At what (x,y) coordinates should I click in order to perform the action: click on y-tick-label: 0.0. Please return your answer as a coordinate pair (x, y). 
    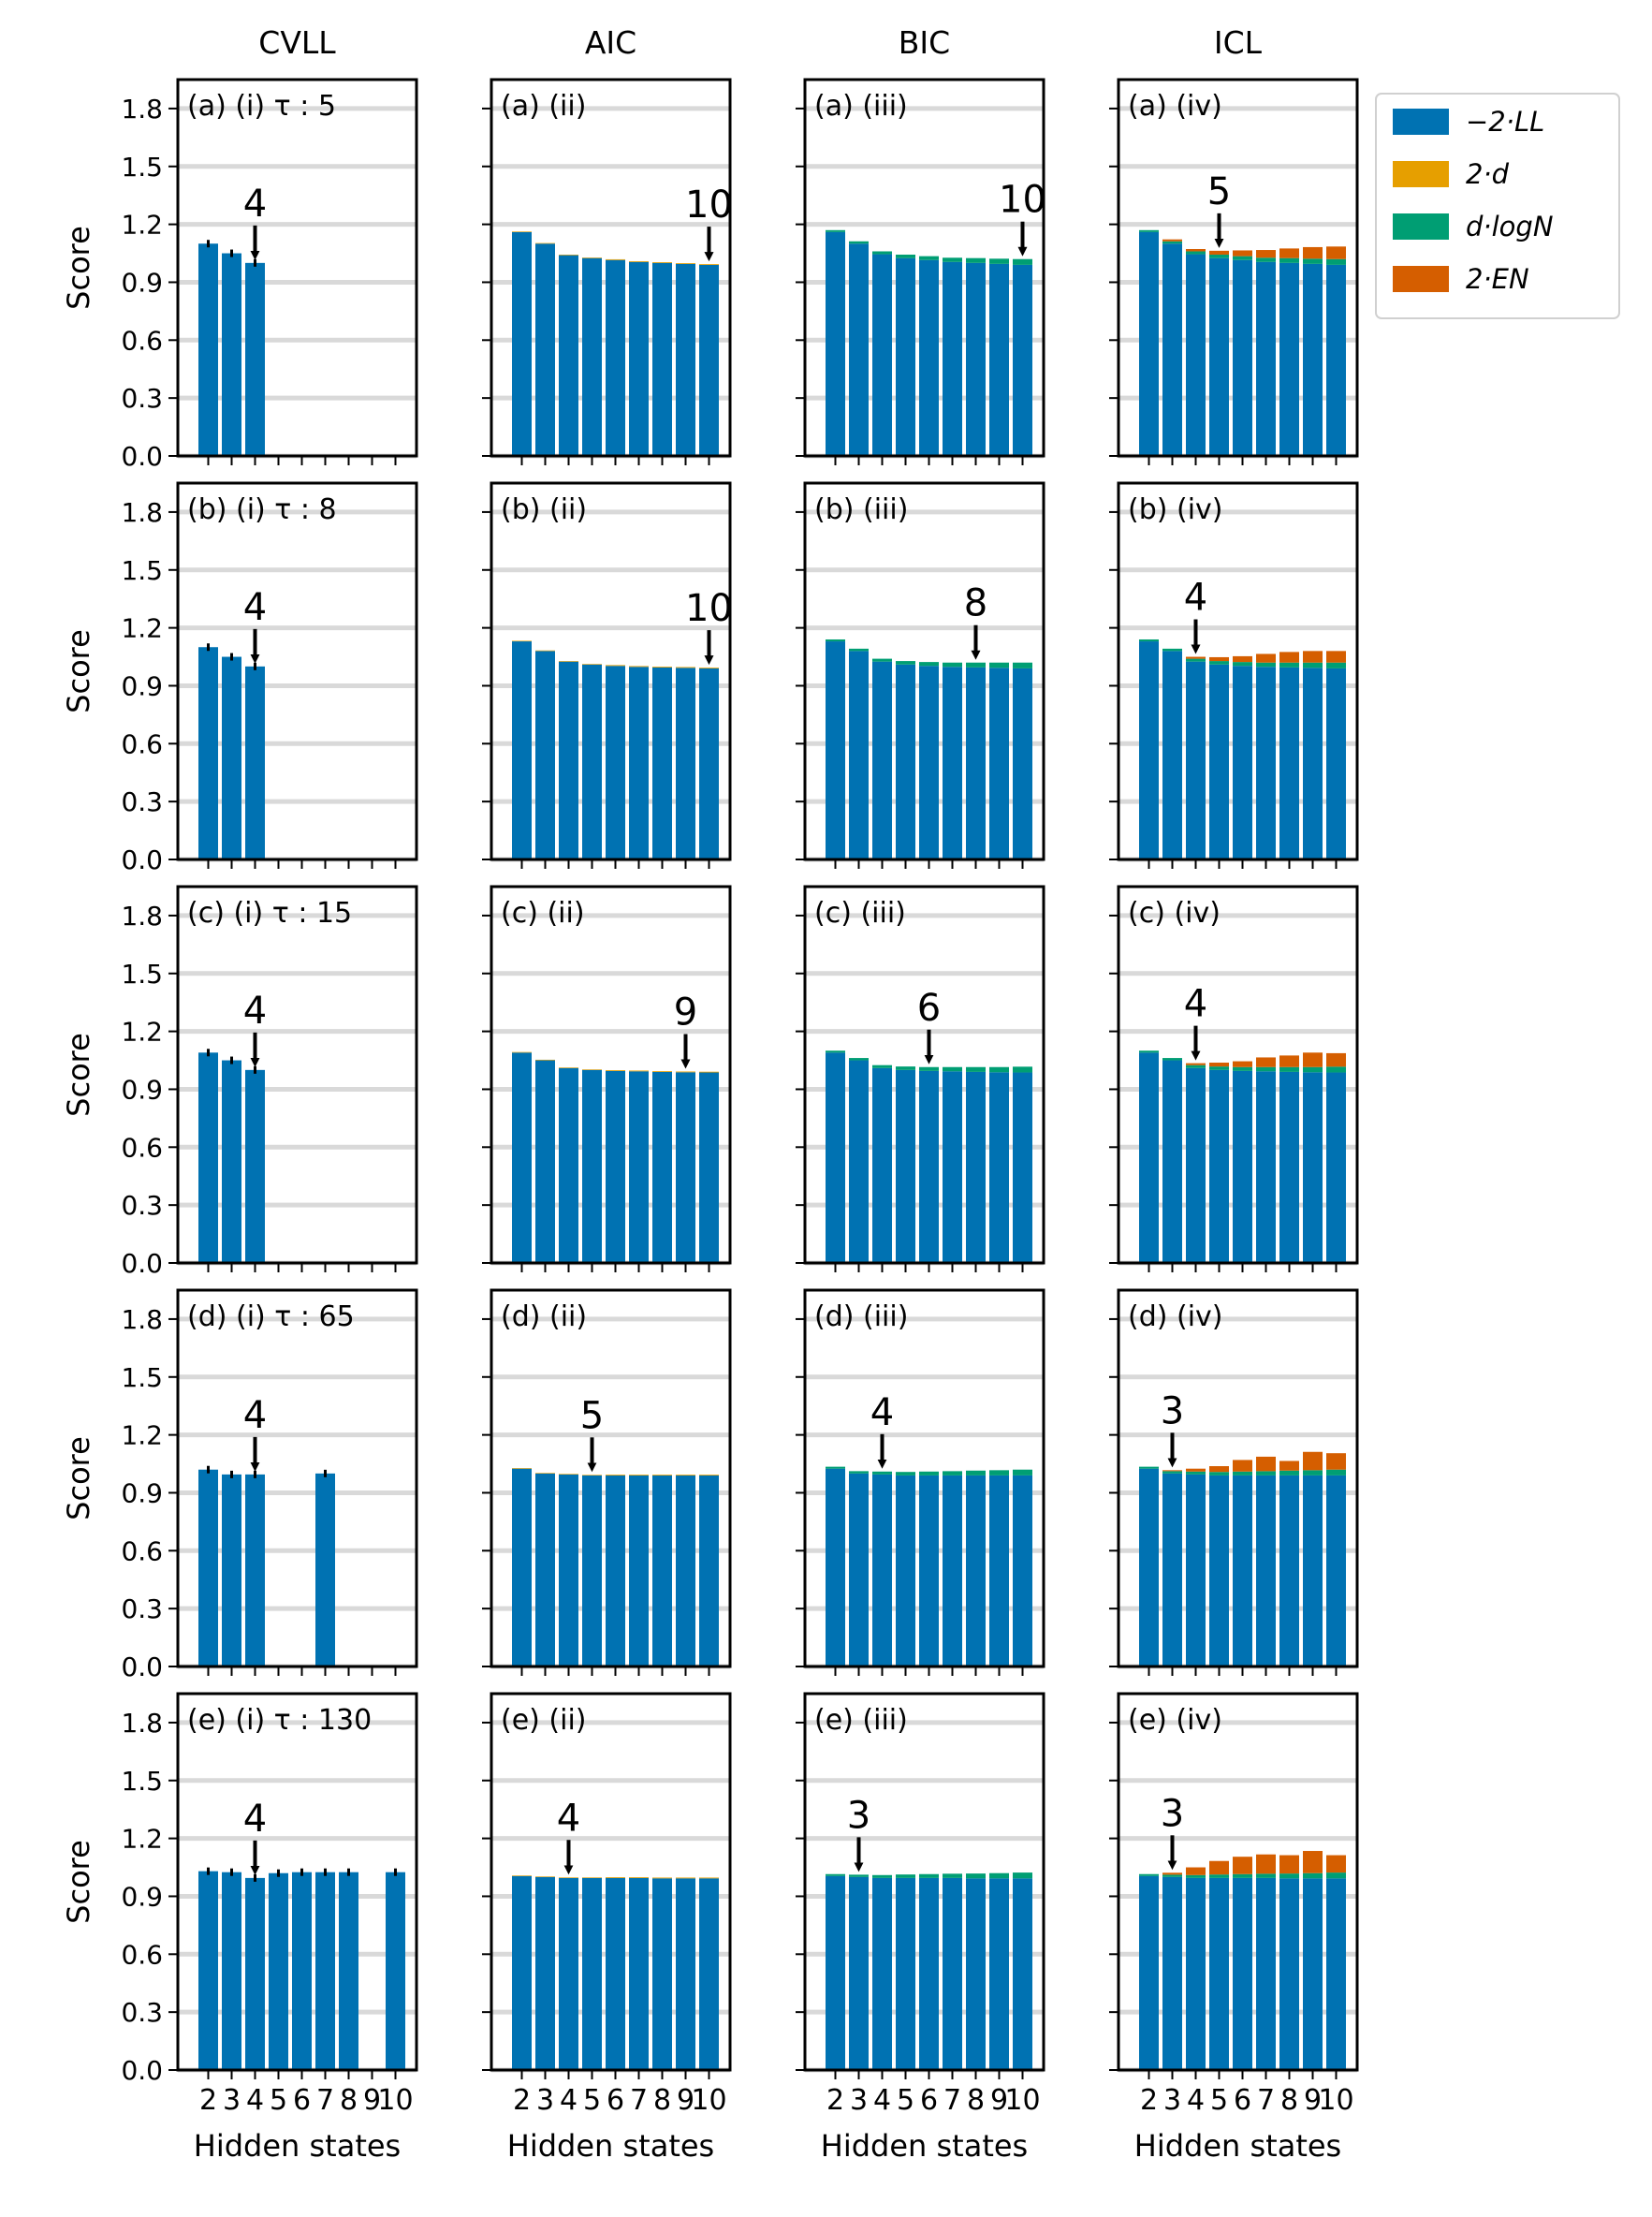
    Looking at the image, I should click on (142, 1667).